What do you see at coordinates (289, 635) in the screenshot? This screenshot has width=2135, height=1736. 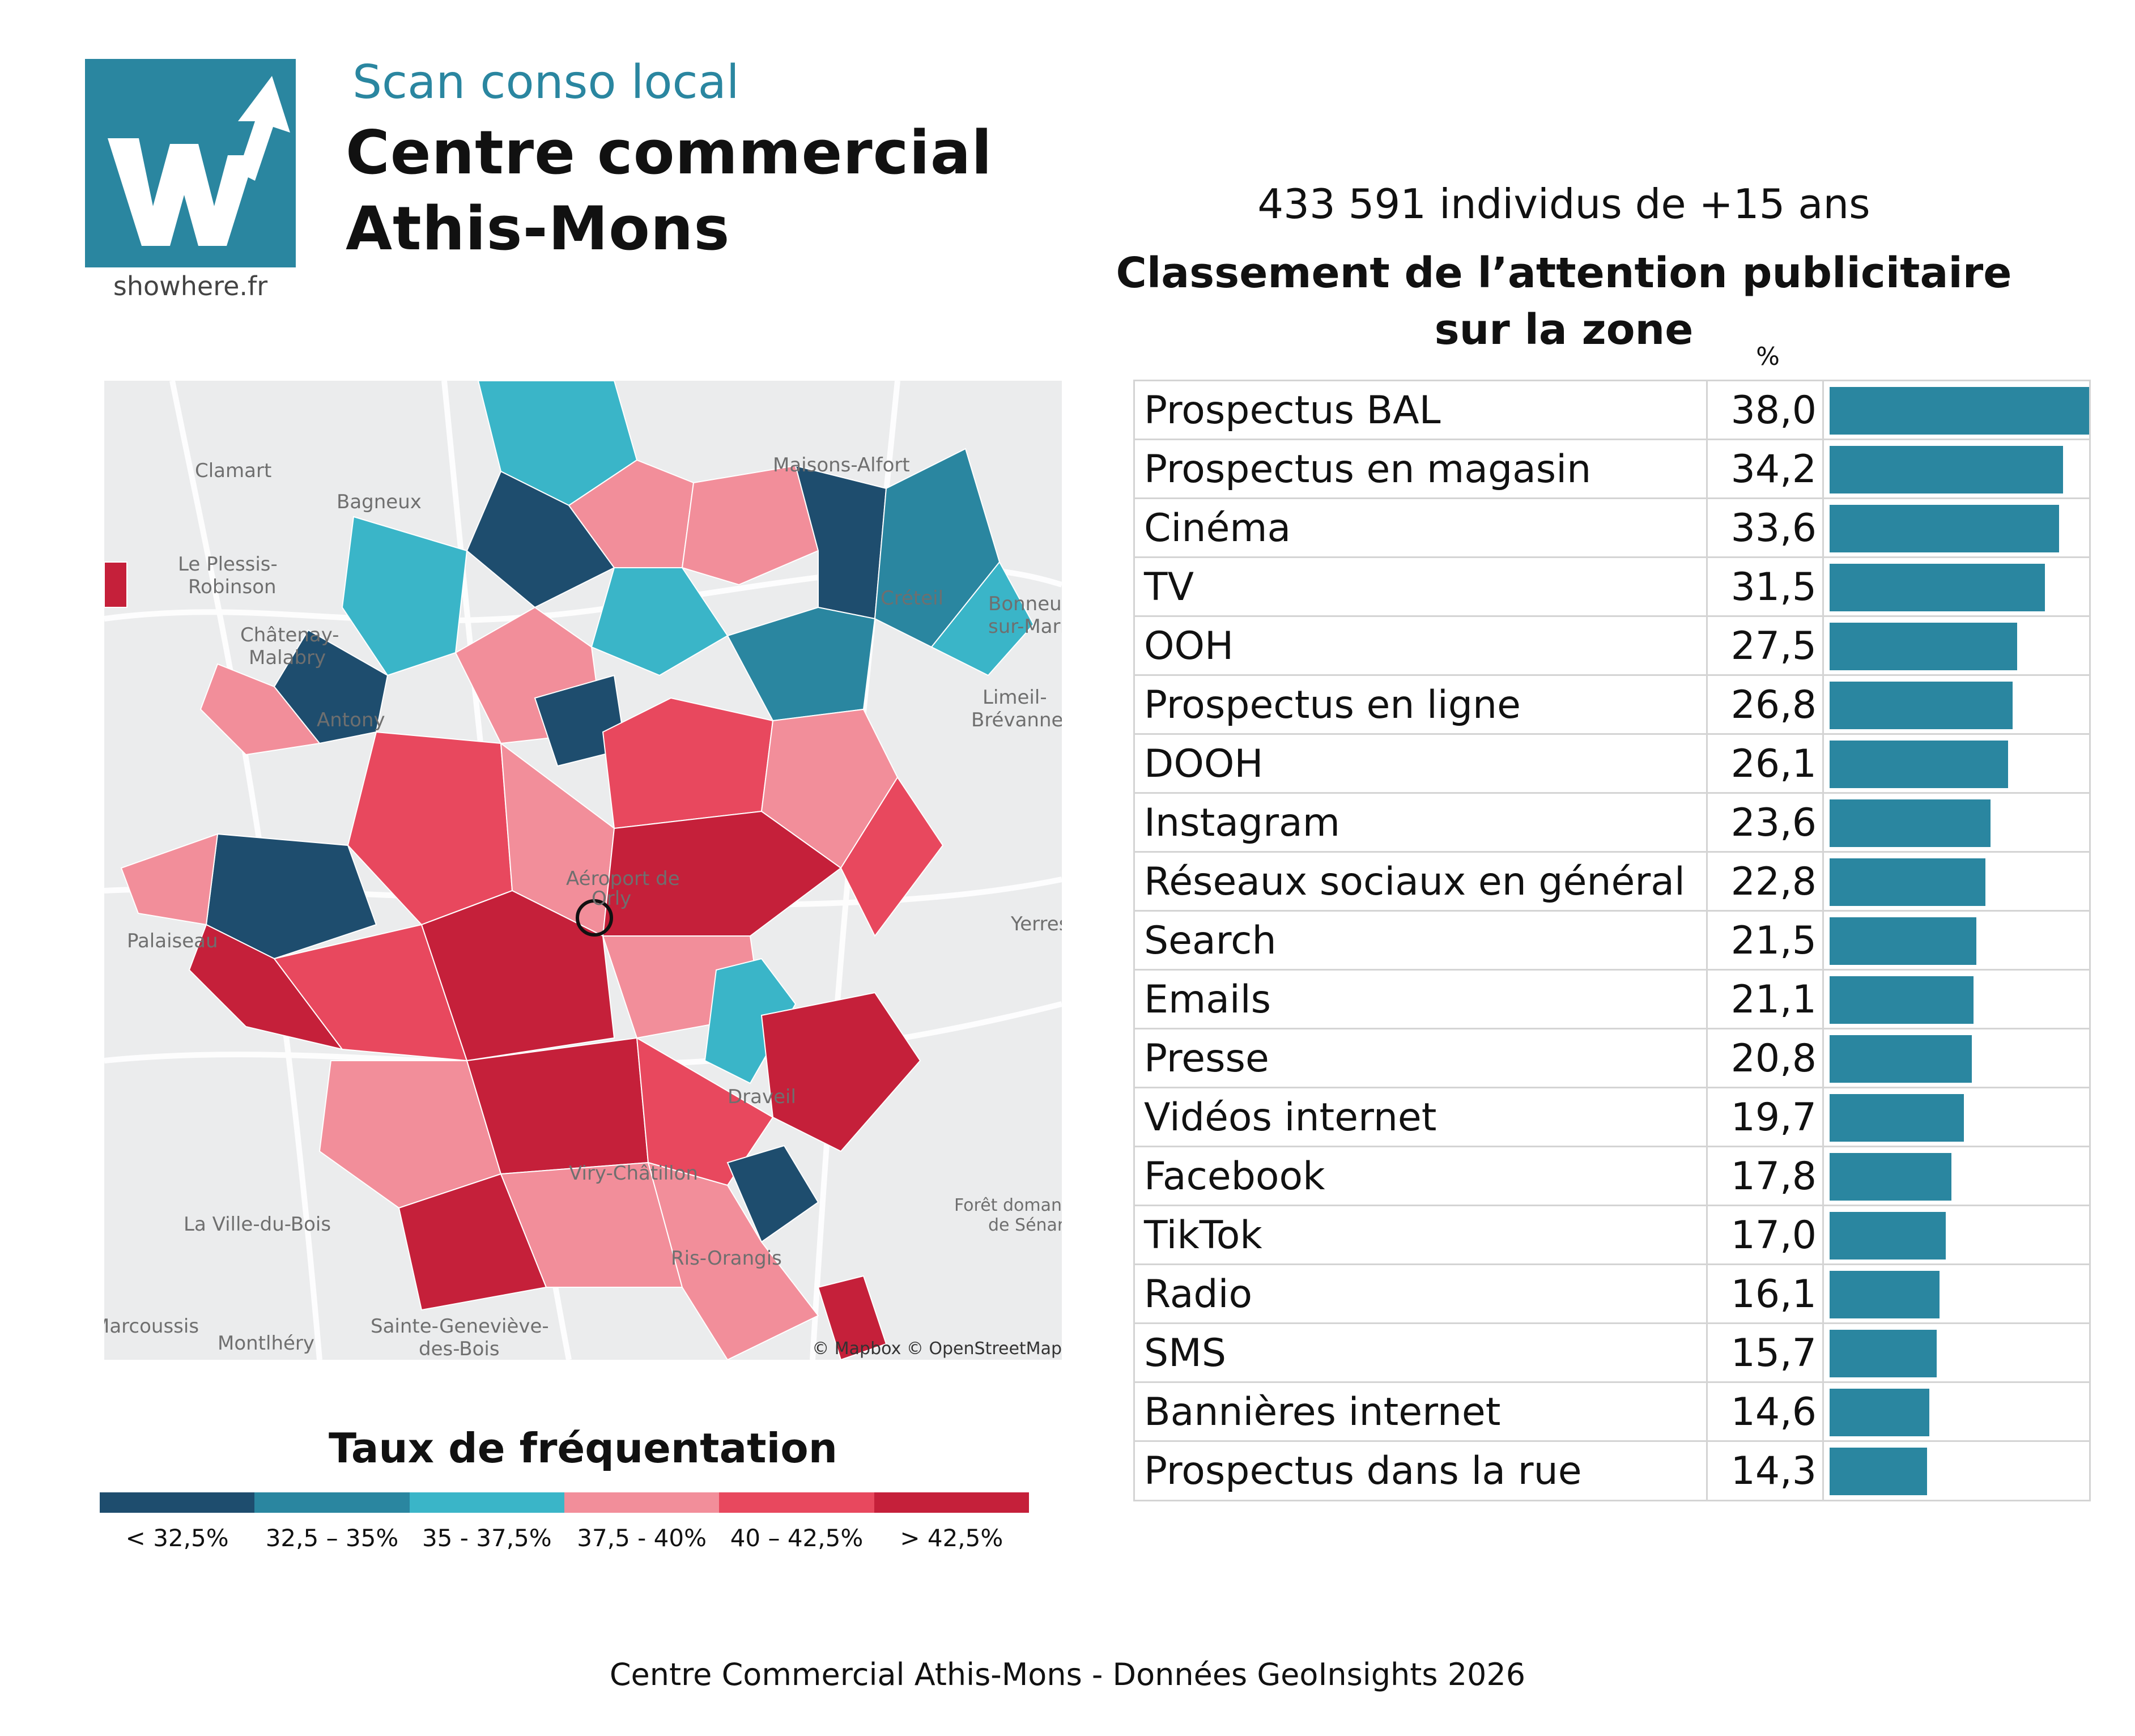 I see `map-label: Châtenay-` at bounding box center [289, 635].